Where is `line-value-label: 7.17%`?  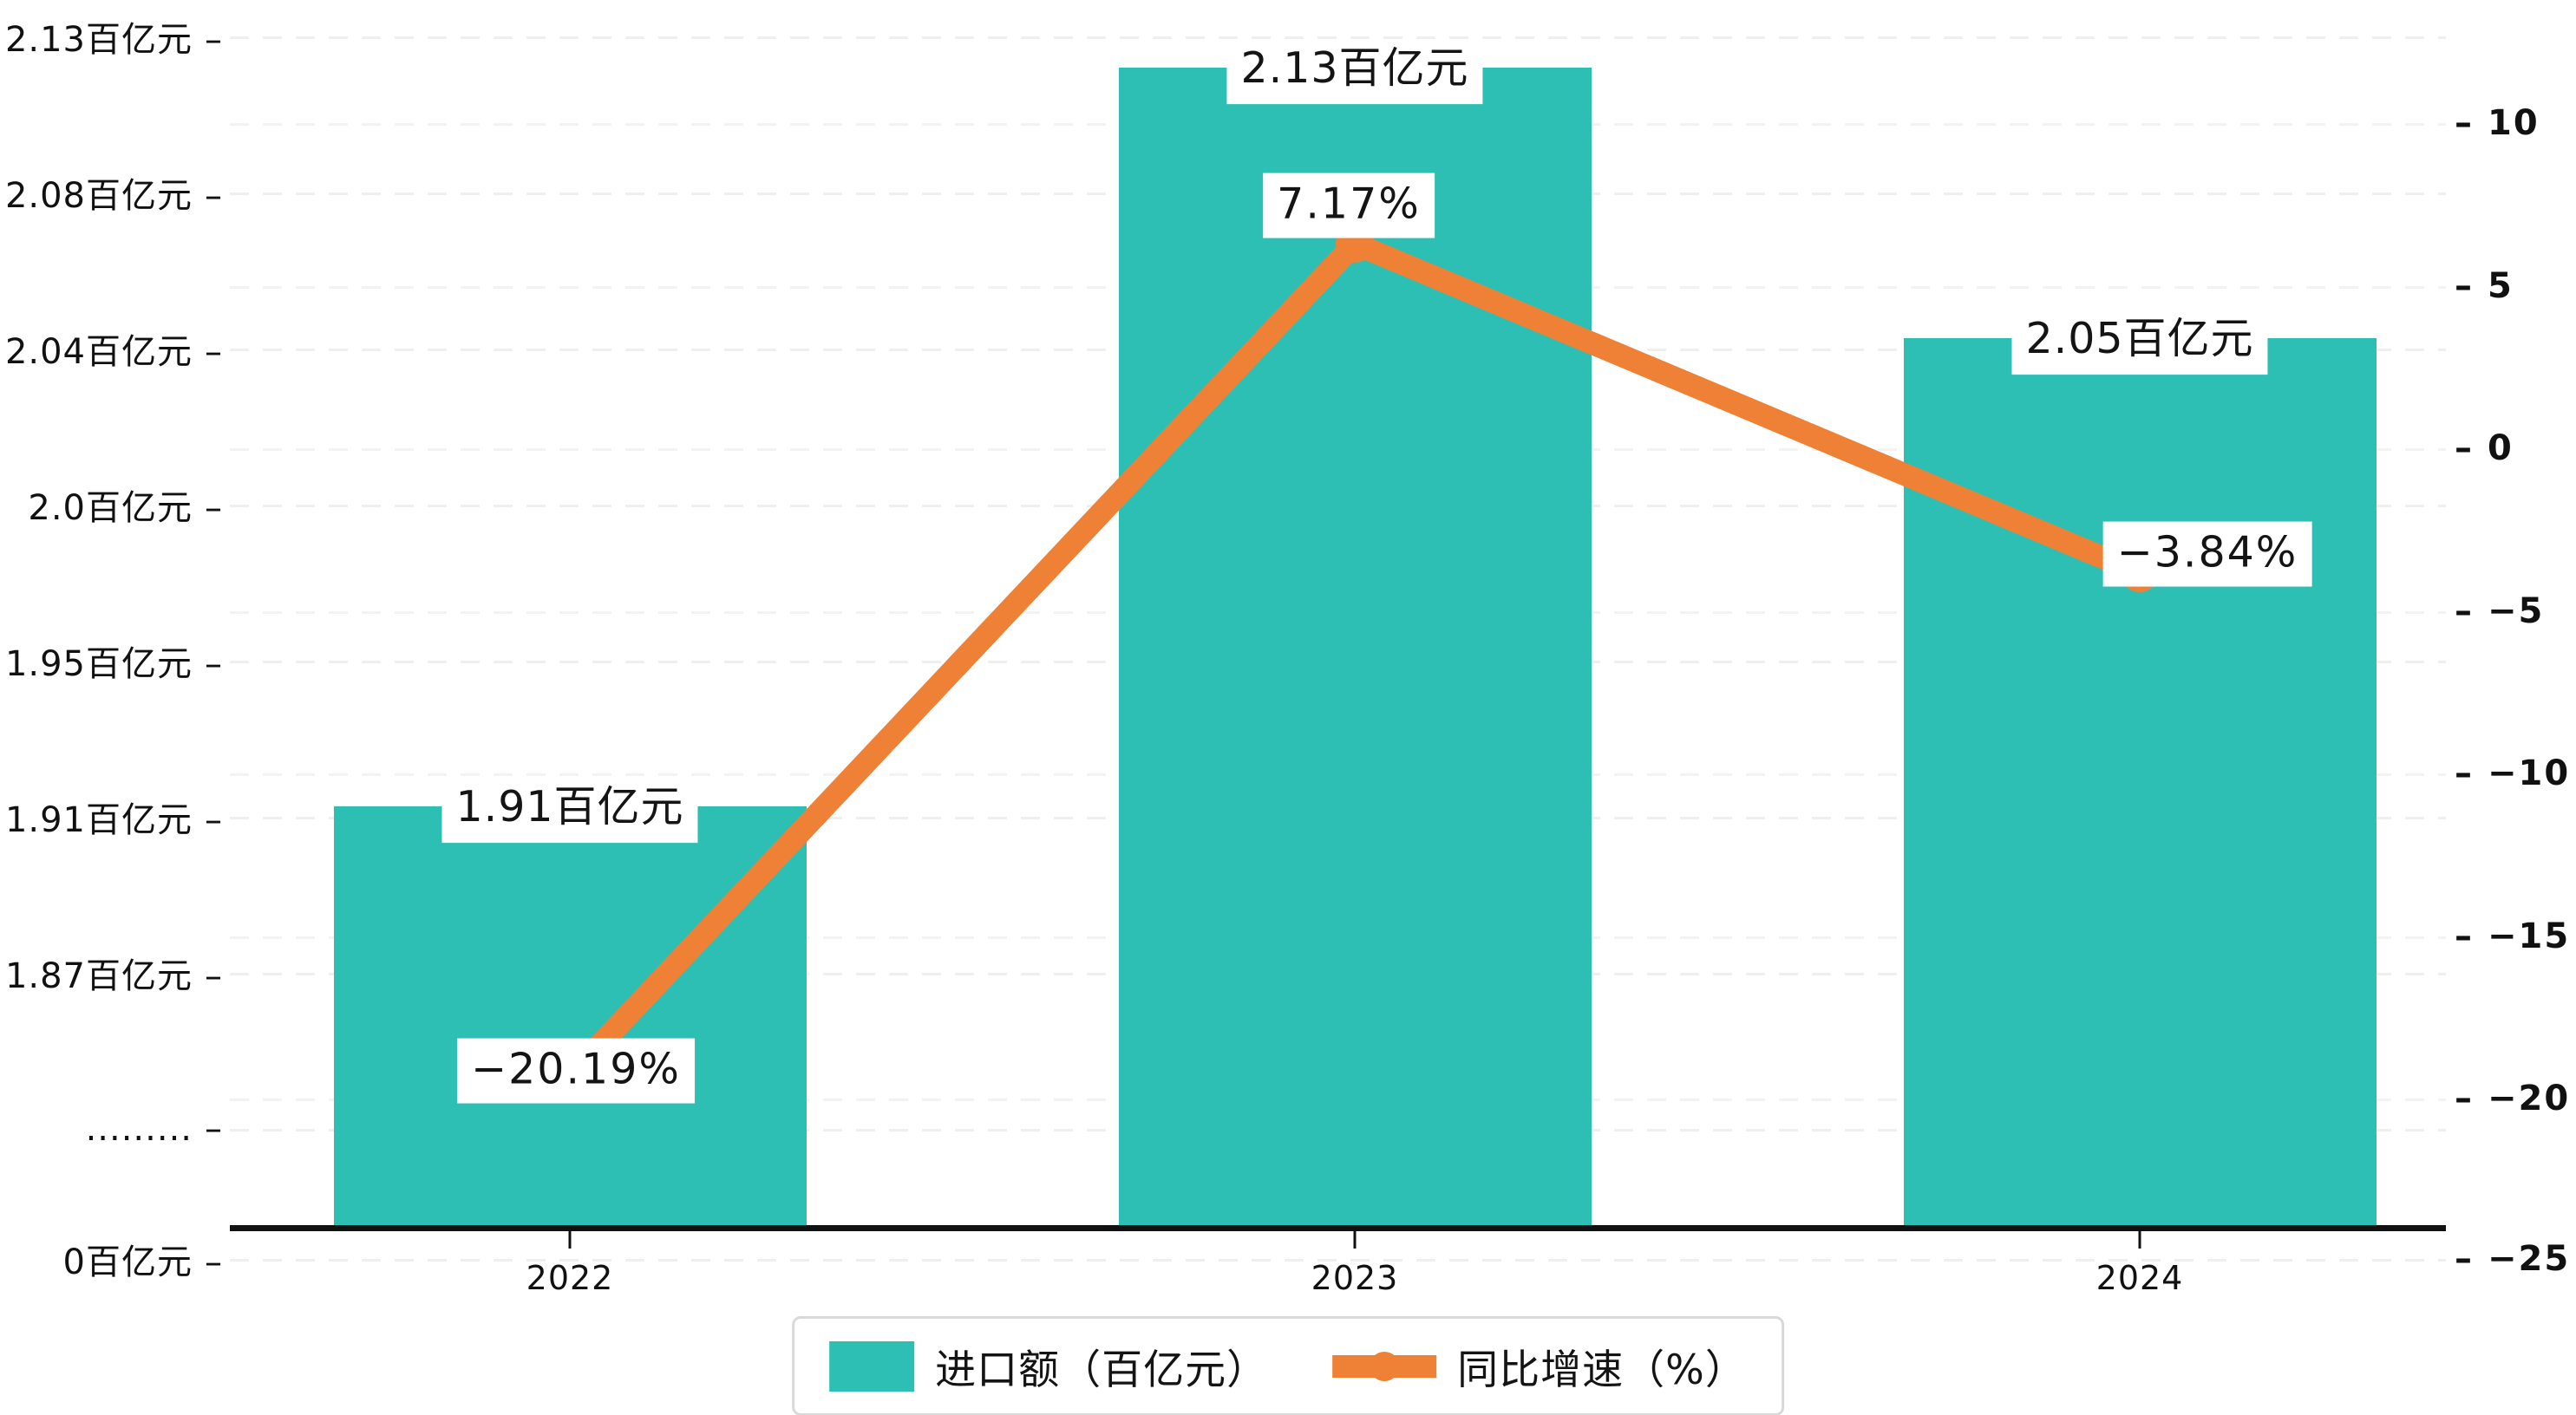
line-value-label: 7.17% is located at coordinates (1349, 205).